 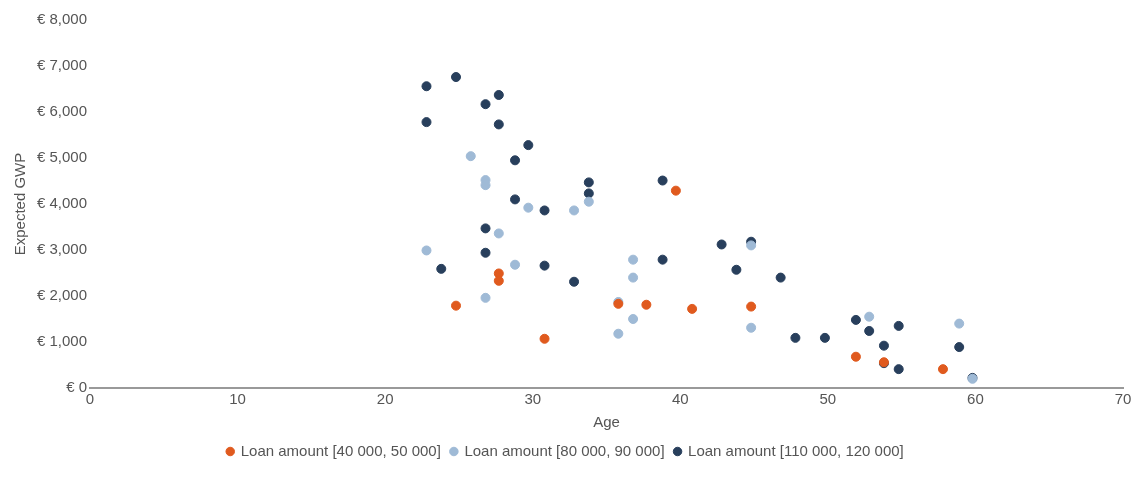 What do you see at coordinates (340, 450) in the screenshot?
I see `legend-label: Loan amount [40 000, 50 000]` at bounding box center [340, 450].